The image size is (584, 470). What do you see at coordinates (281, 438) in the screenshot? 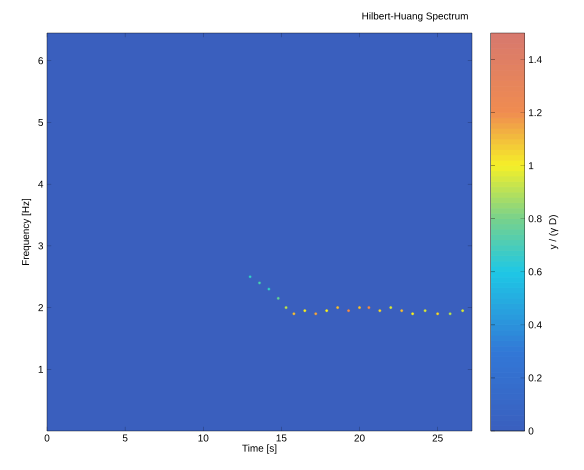
I see `x-tick-label: 15` at bounding box center [281, 438].